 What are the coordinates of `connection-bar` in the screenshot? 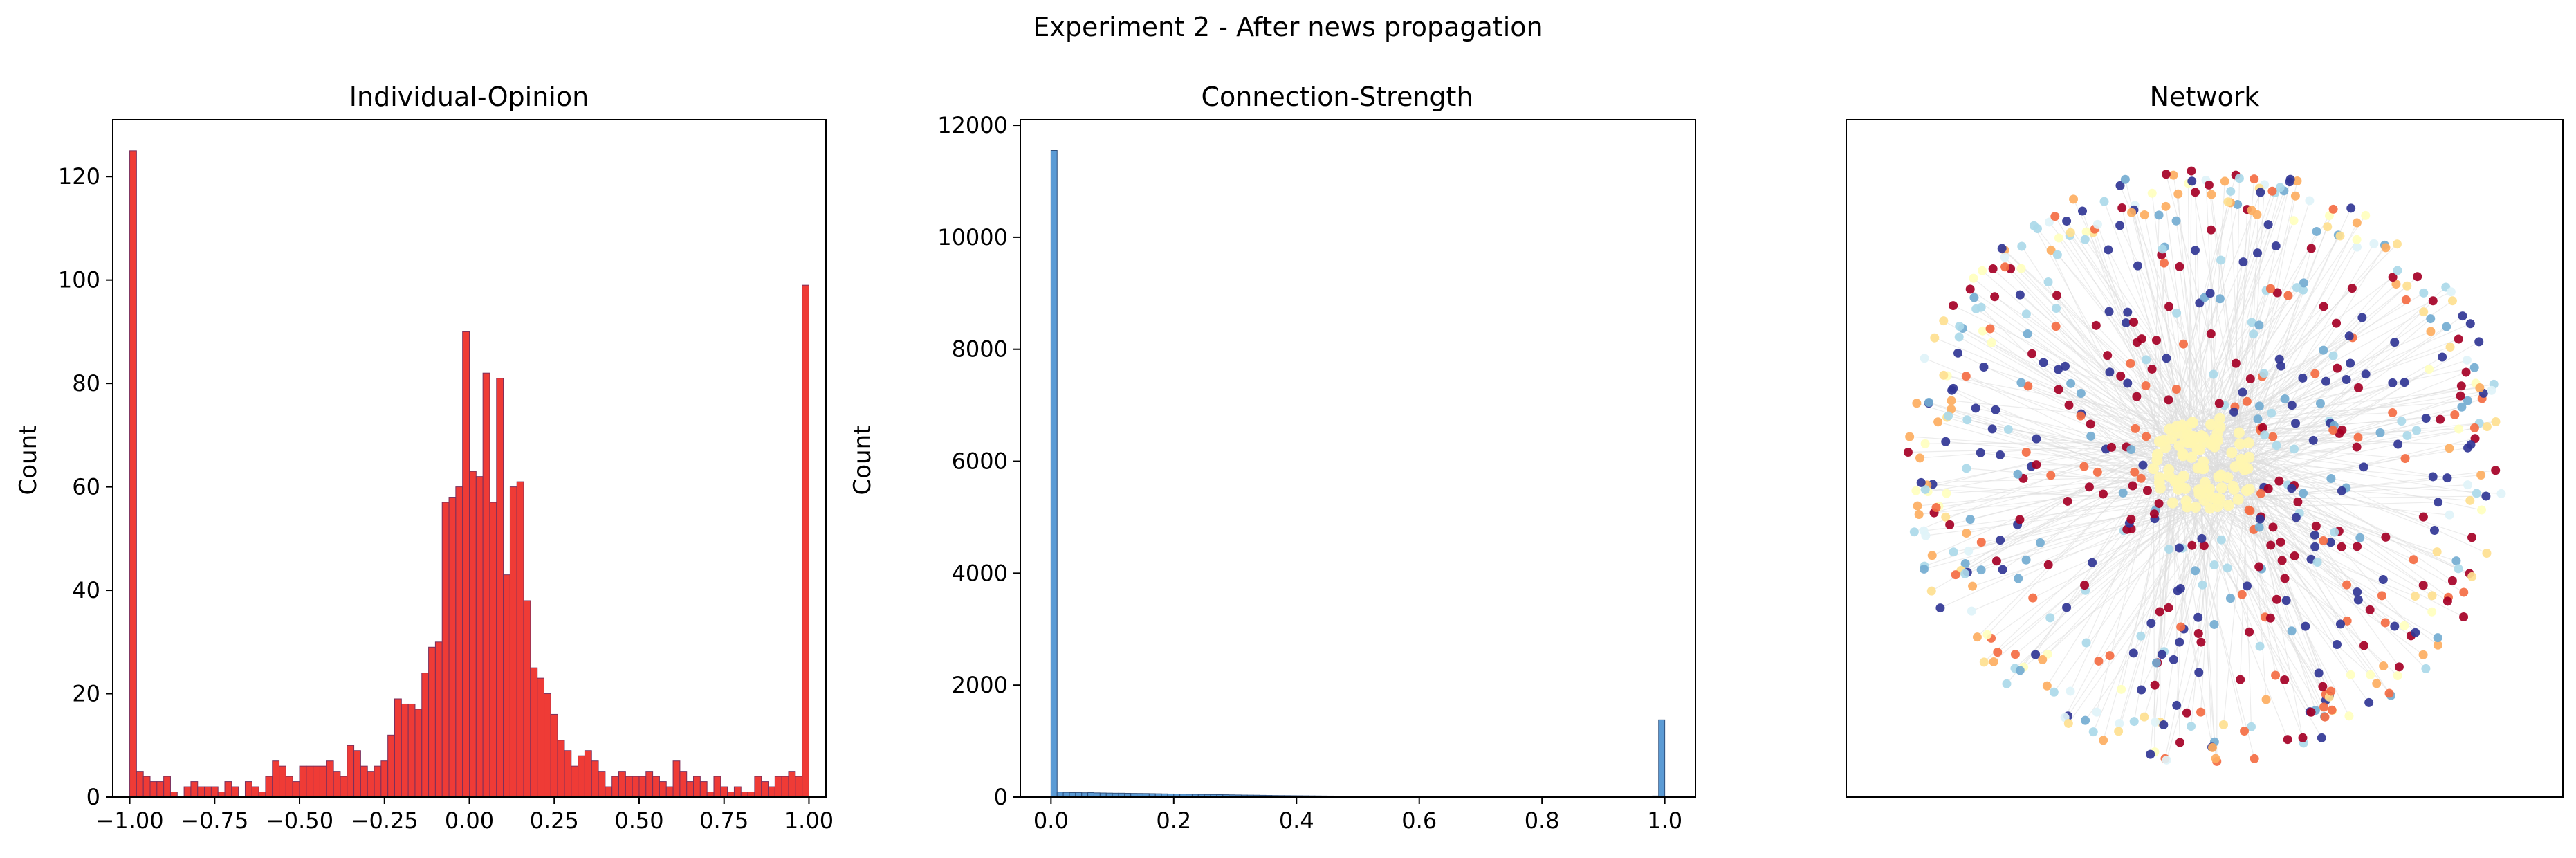 It's located at (1060, 794).